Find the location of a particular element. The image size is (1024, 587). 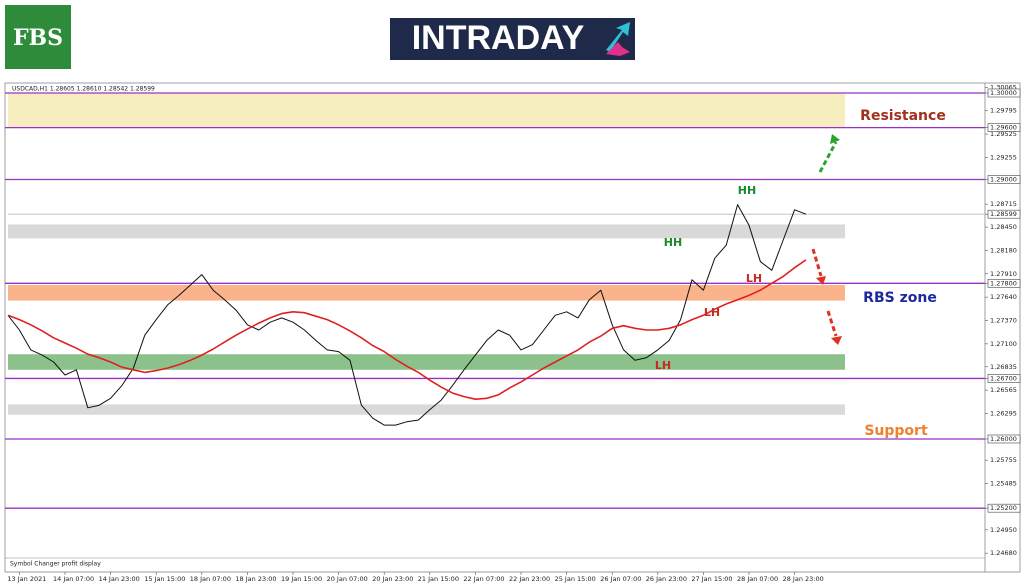

y-tick-label: 1.29525 is located at coordinates (1003, 134).